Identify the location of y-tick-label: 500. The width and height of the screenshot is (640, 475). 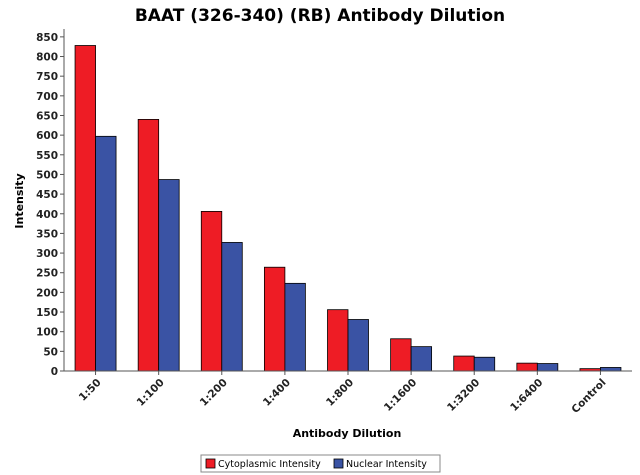
(47, 175).